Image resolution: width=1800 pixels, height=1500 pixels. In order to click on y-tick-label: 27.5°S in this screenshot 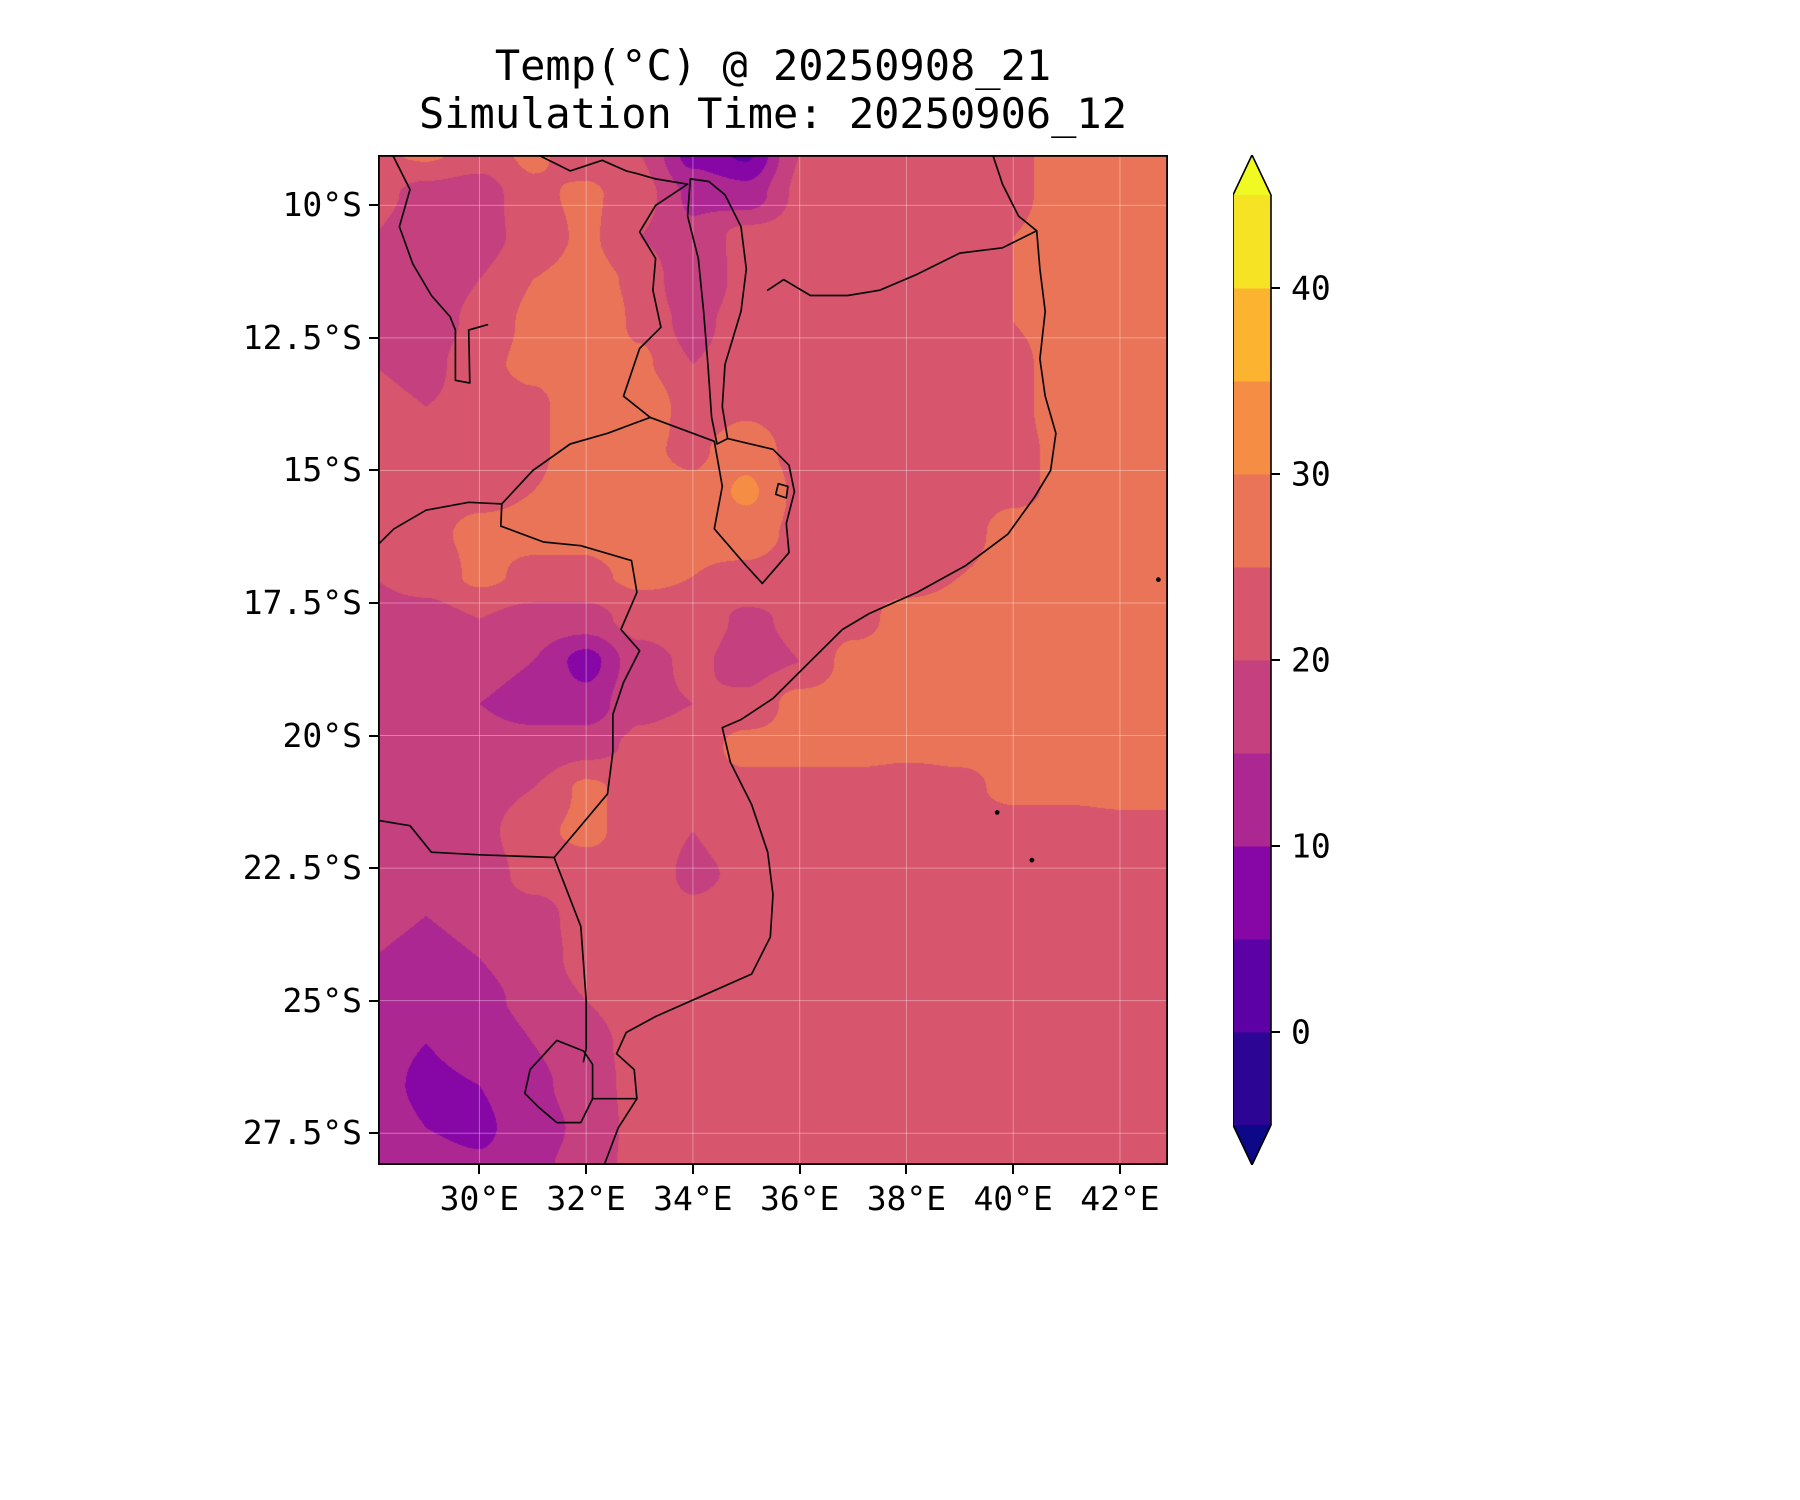, I will do `click(302, 1133)`.